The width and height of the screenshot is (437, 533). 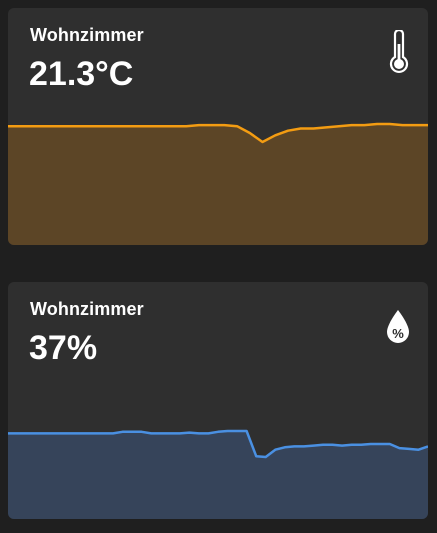 What do you see at coordinates (63, 348) in the screenshot?
I see `humidity-value: 37%` at bounding box center [63, 348].